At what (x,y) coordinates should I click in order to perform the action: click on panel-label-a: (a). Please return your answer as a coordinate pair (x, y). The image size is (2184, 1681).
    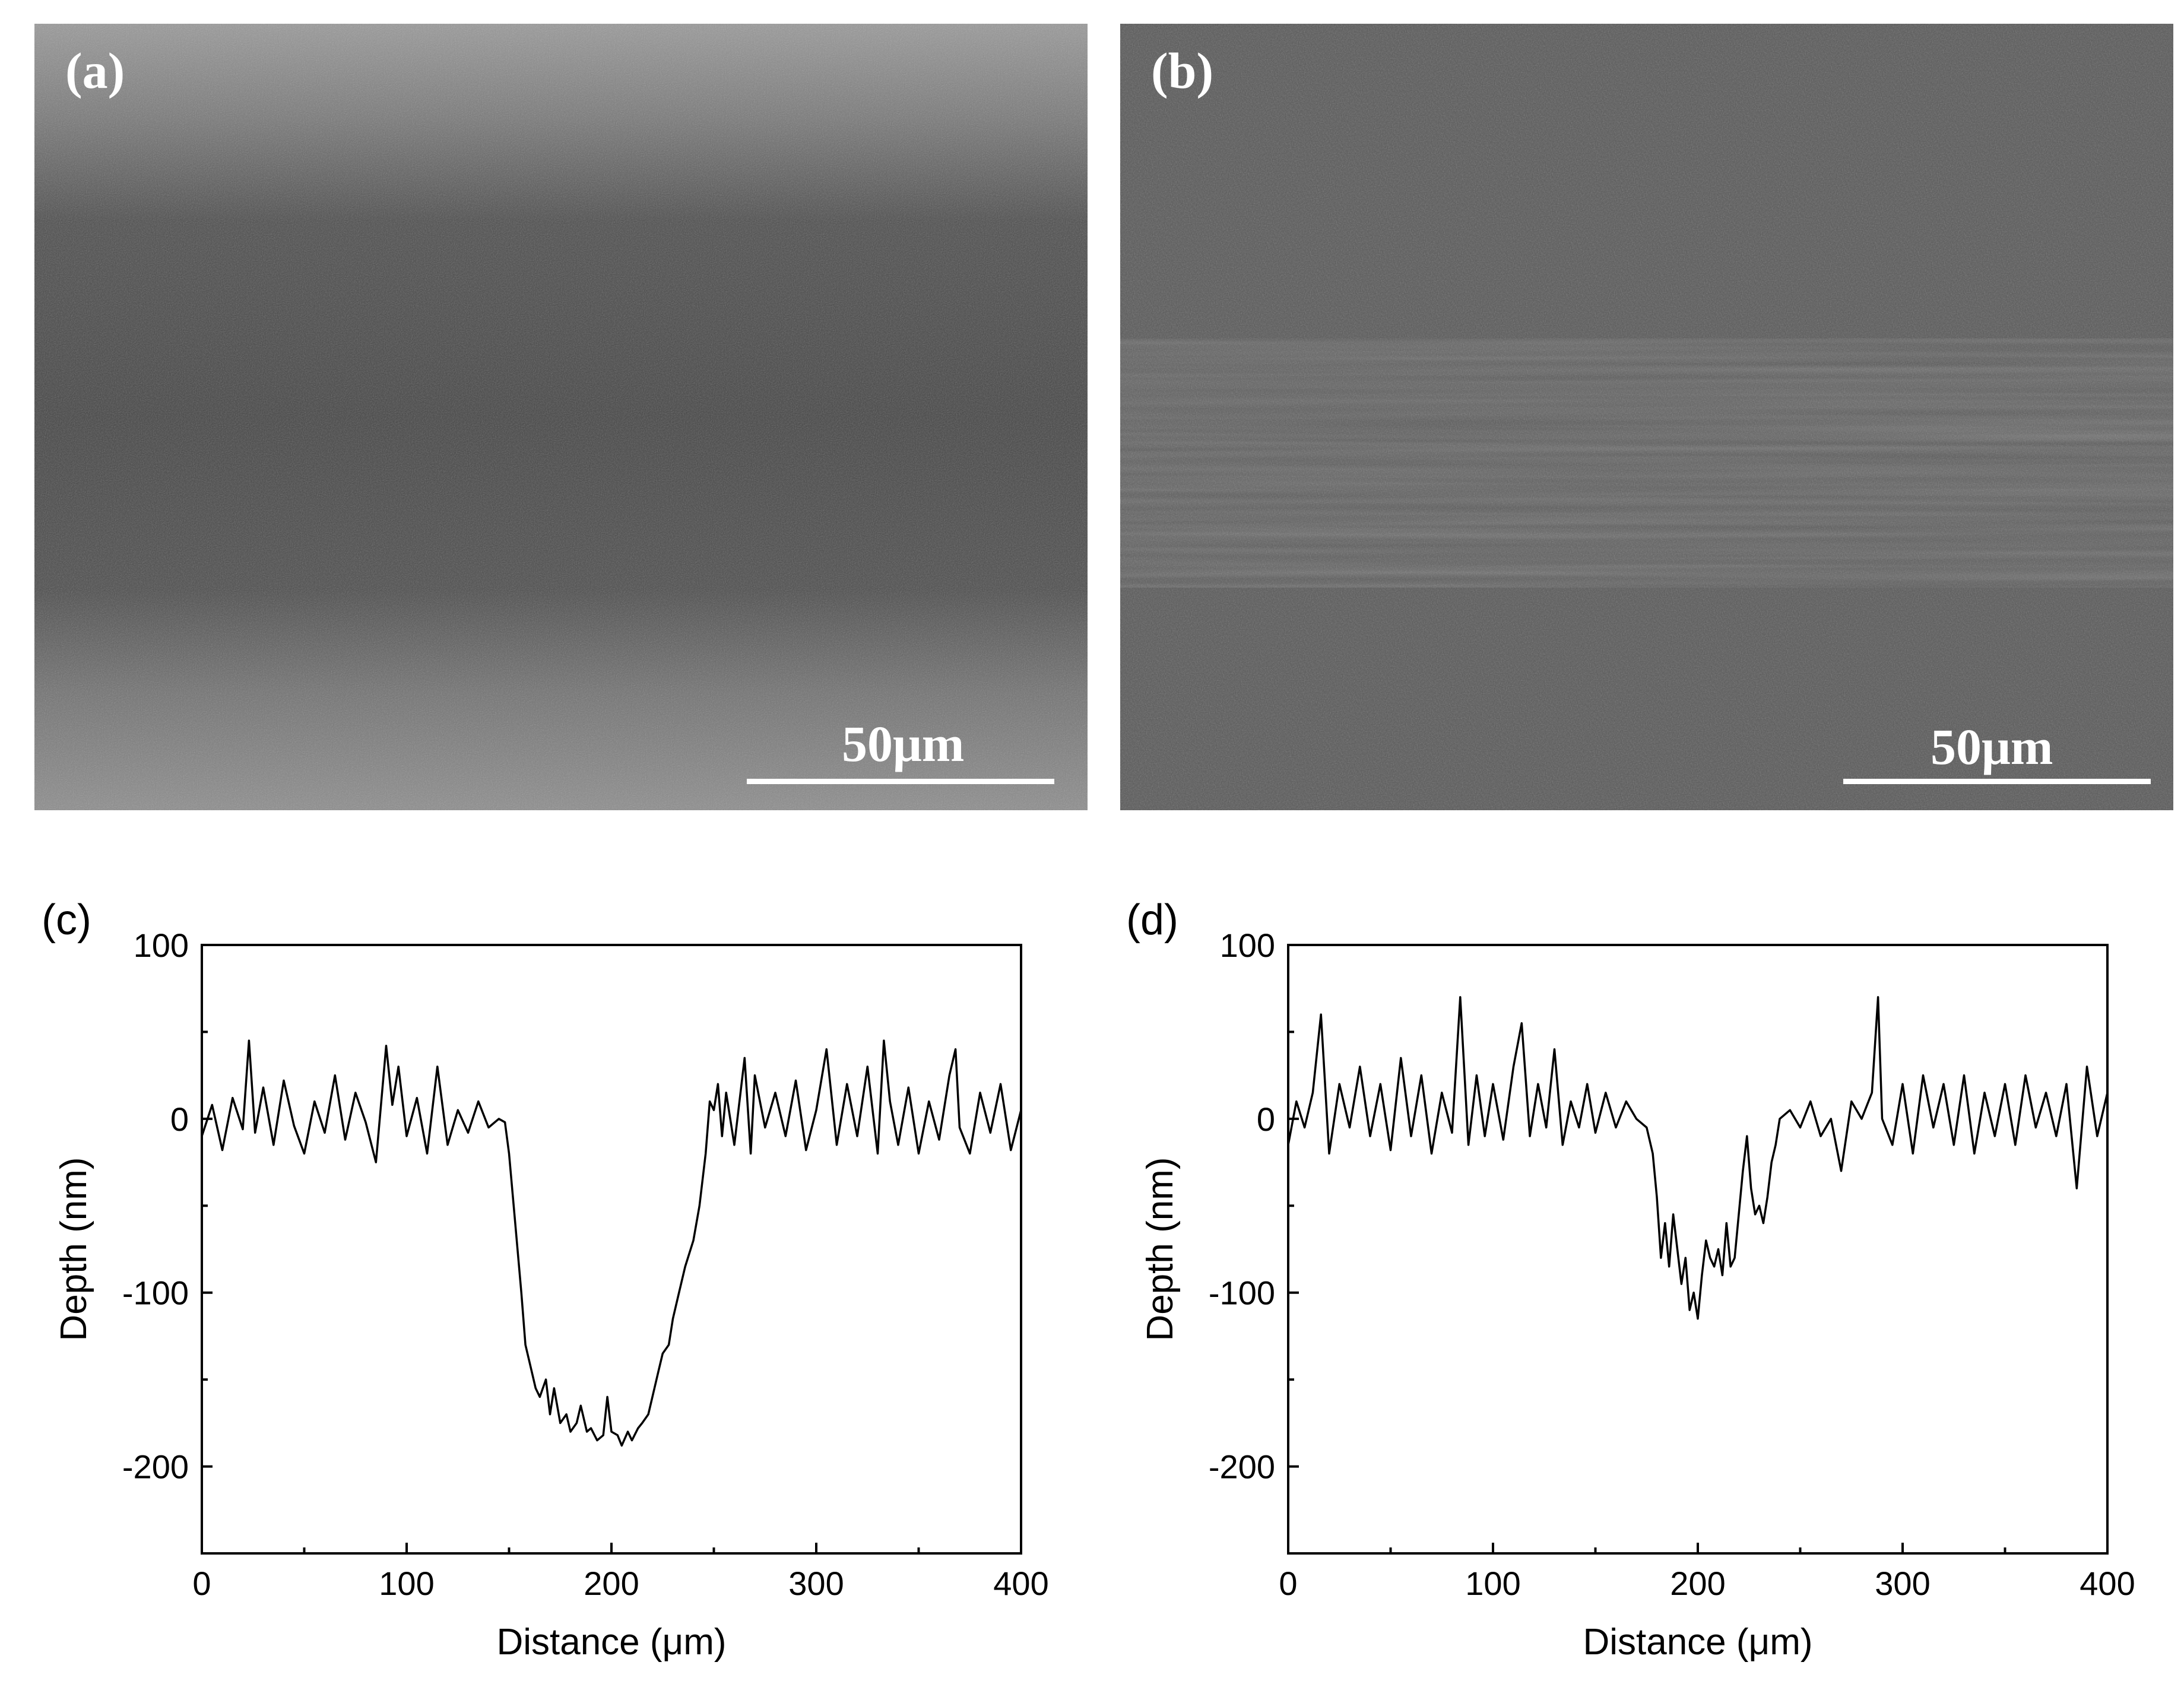
    Looking at the image, I should click on (95, 70).